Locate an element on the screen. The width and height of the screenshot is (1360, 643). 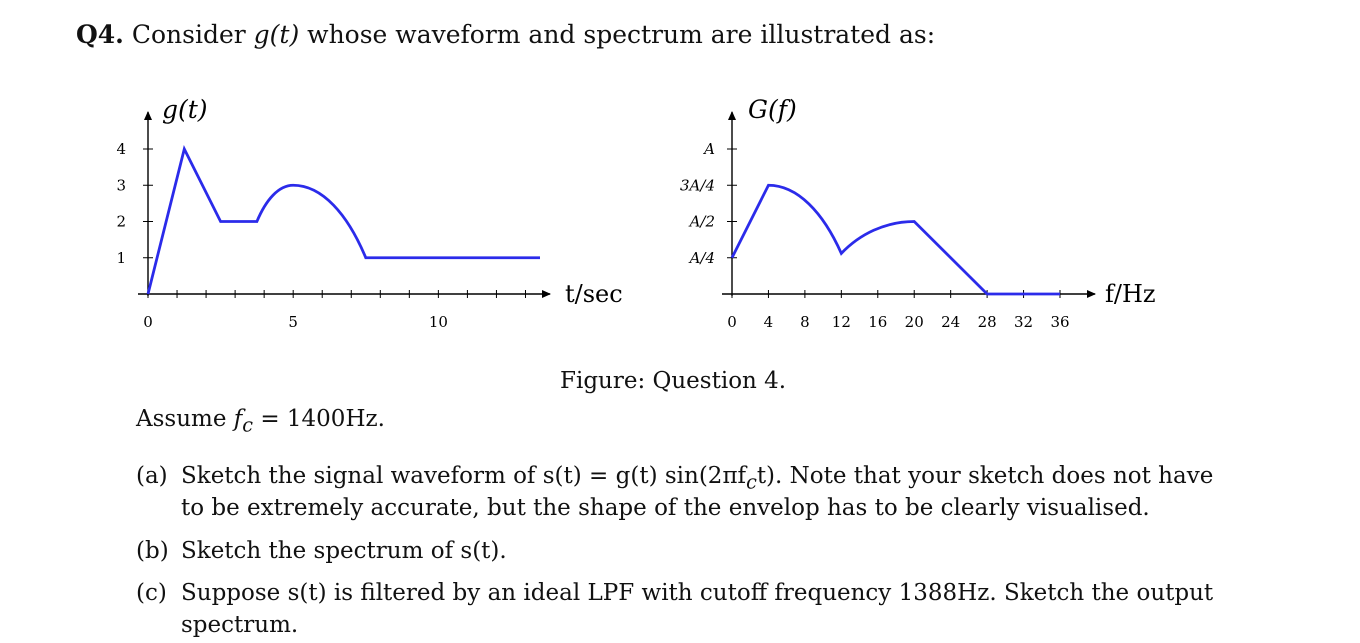
y-axis-label: G(f) is located at coordinates (772, 109).